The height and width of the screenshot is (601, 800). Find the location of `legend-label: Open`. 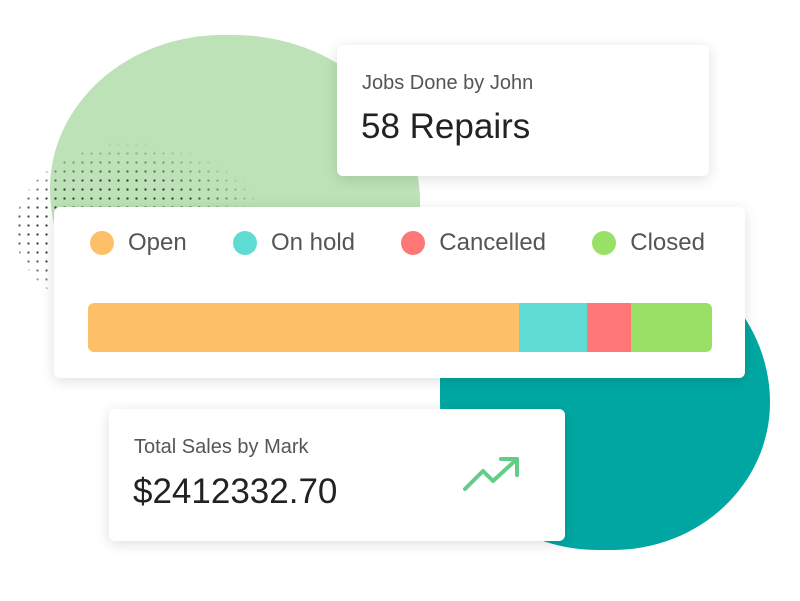

legend-label: Open is located at coordinates (157, 242).